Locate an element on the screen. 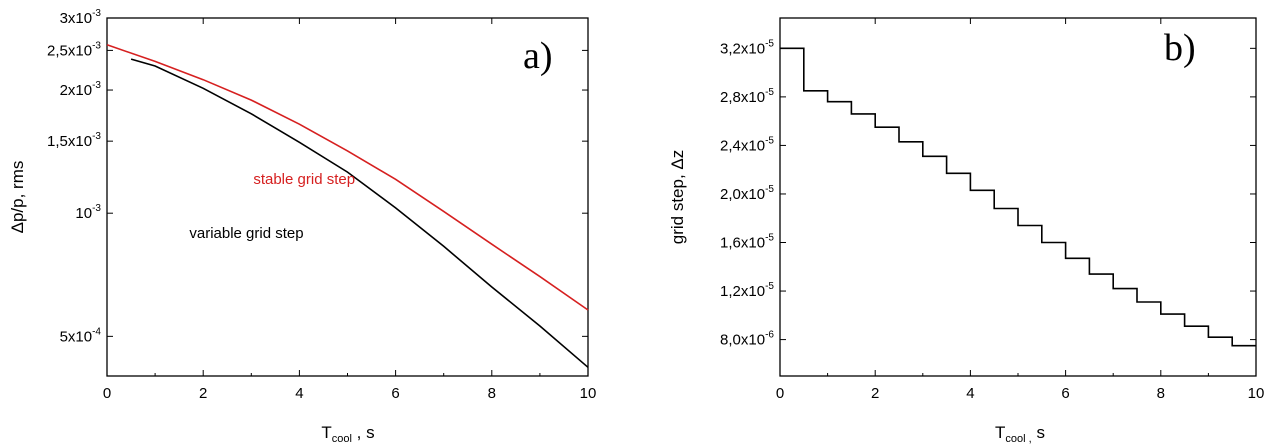 This screenshot has width=1272, height=446. y-tick-label: 2x10⁻³ is located at coordinates (81, 89).